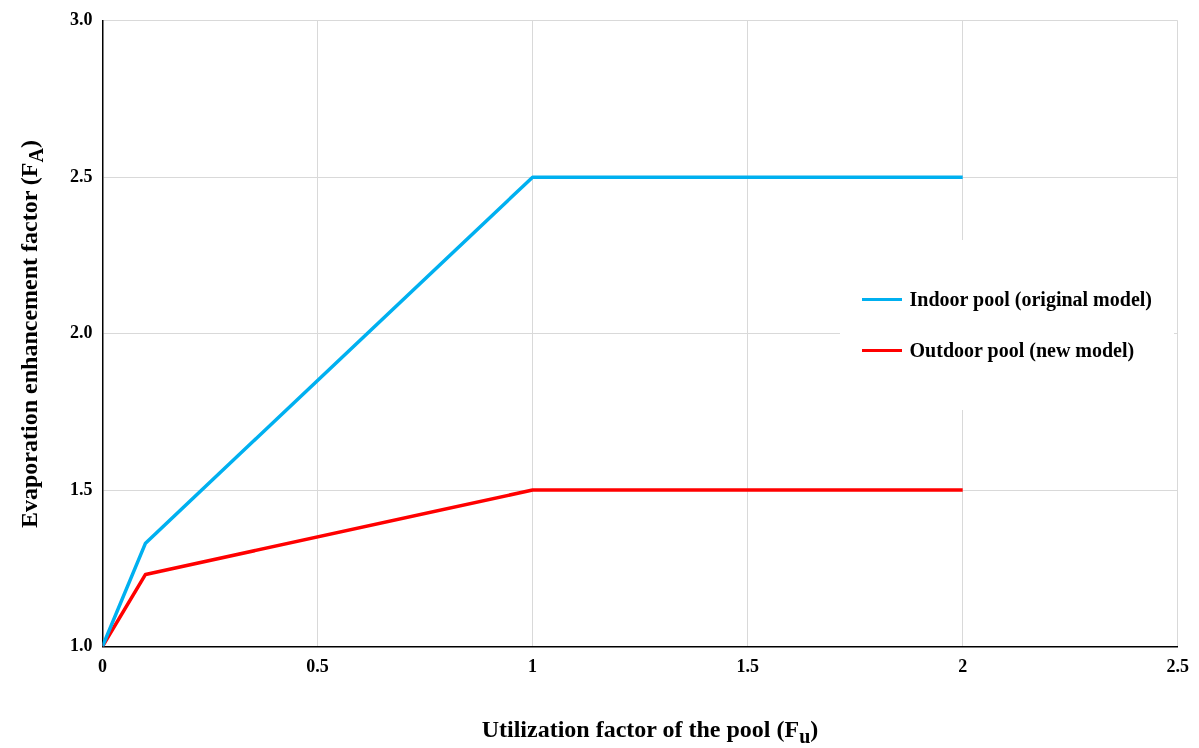 The height and width of the screenshot is (748, 1199). I want to click on y-tick-label: 3.0, so click(81, 19).